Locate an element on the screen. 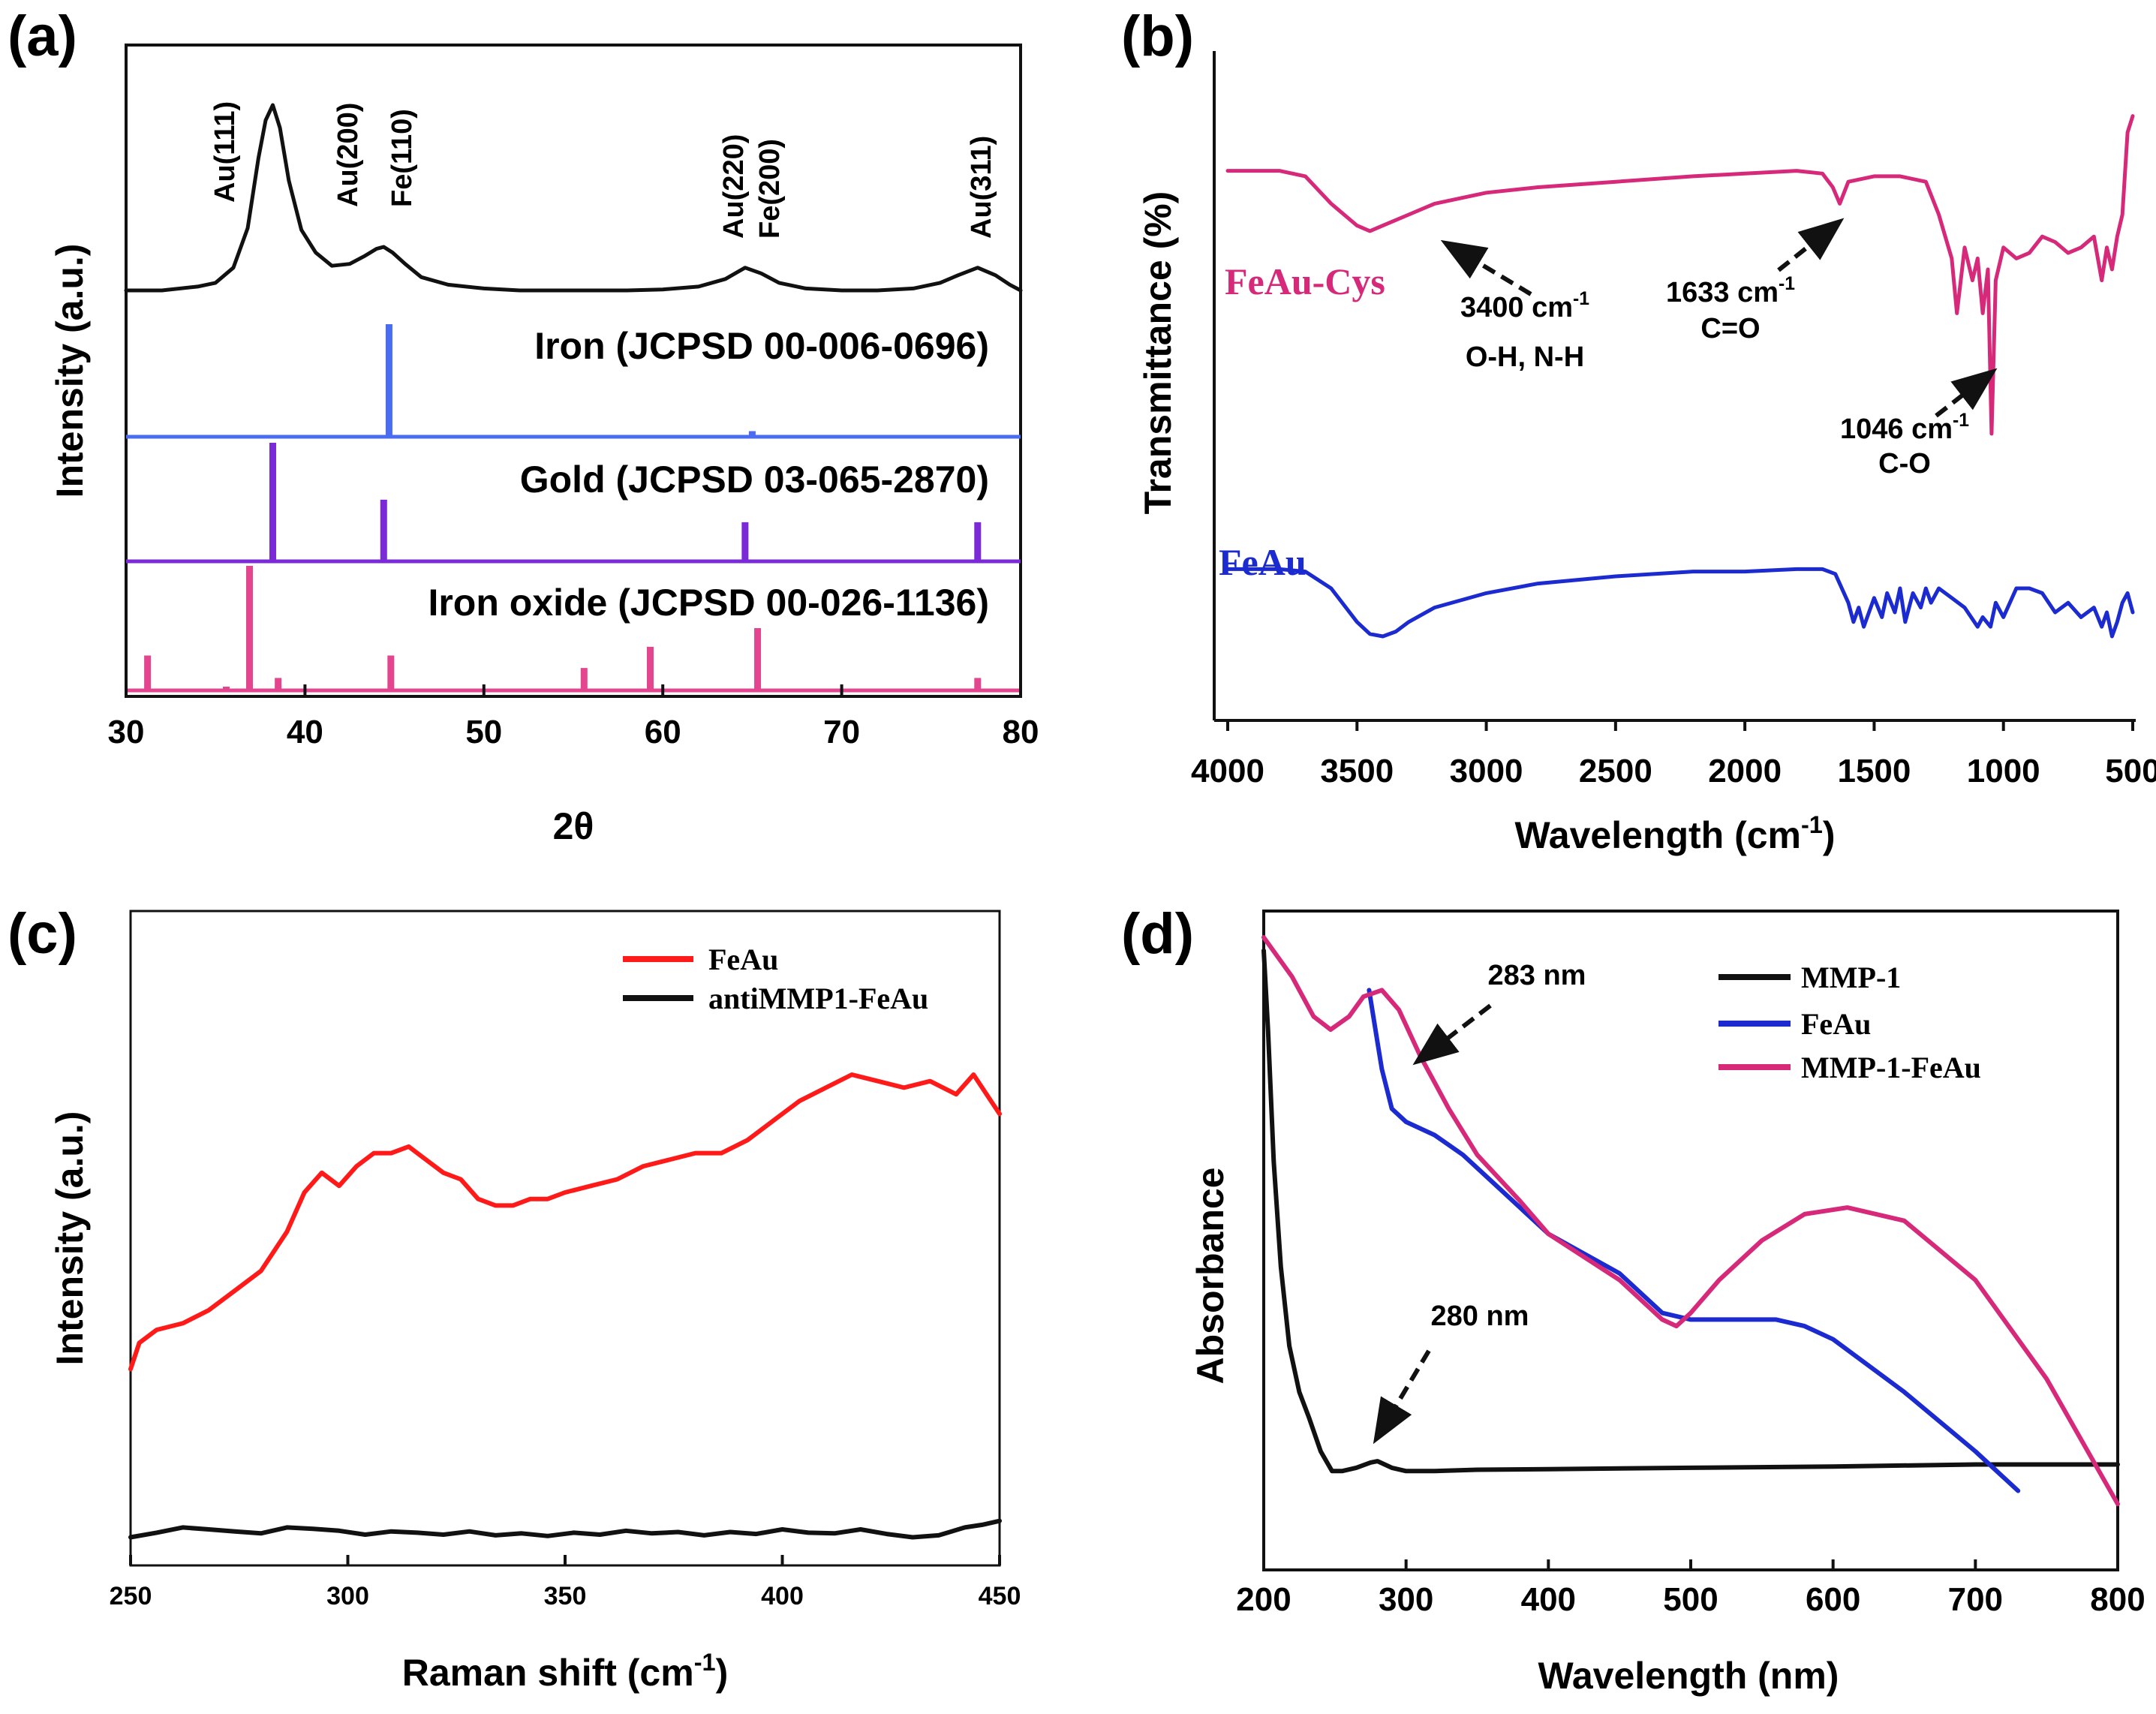 Image resolution: width=2156 pixels, height=1714 pixels. panel-b-x-tick-label: 4000 is located at coordinates (1227, 771).